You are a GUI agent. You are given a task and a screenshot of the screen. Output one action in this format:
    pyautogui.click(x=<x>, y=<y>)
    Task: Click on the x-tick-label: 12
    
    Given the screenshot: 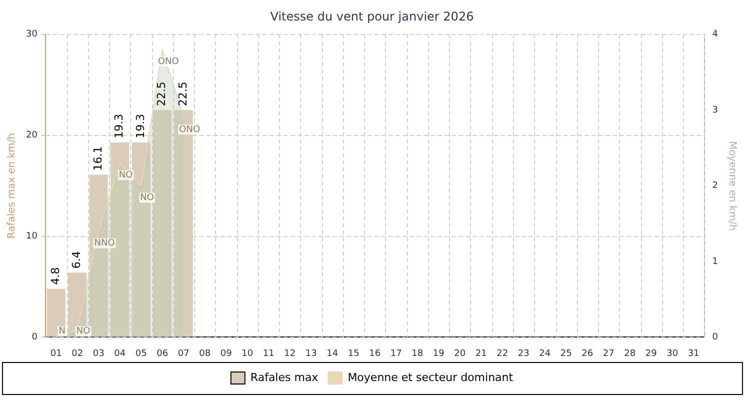 What is the action you would take?
    pyautogui.click(x=290, y=353)
    